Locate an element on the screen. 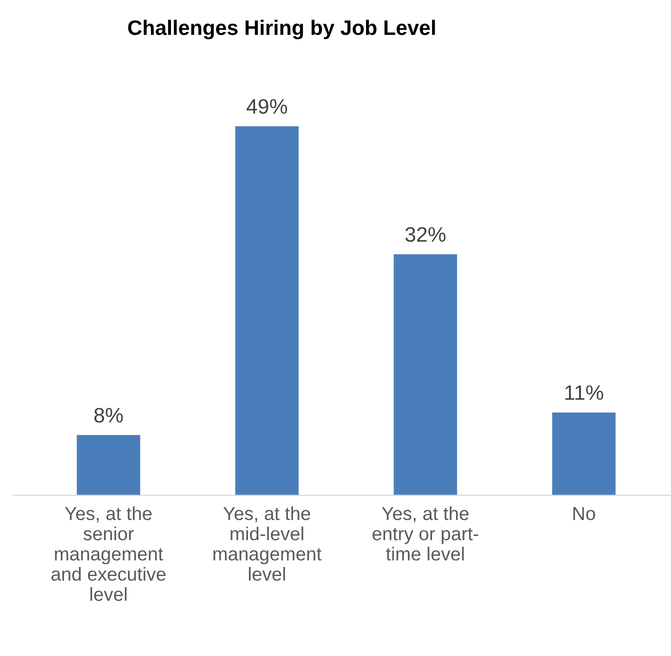 This screenshot has height=656, width=671. x-tick-label: No is located at coordinates (584, 513).